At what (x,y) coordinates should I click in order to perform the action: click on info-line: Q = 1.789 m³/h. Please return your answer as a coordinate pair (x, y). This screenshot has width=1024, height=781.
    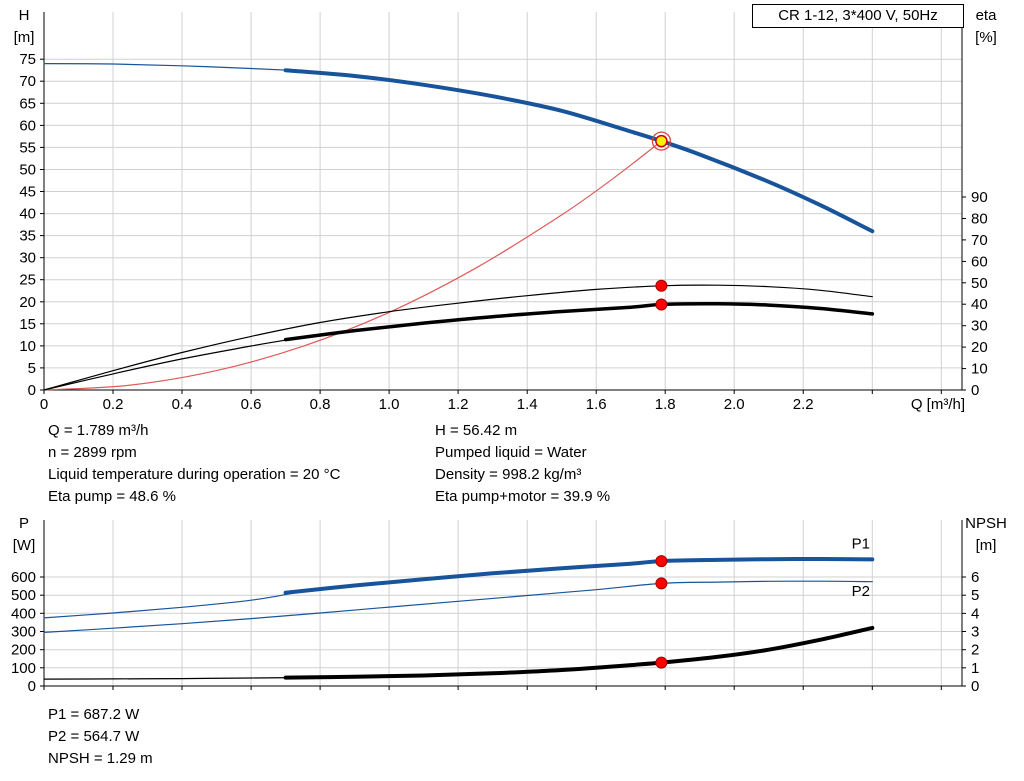
    Looking at the image, I should click on (98, 430).